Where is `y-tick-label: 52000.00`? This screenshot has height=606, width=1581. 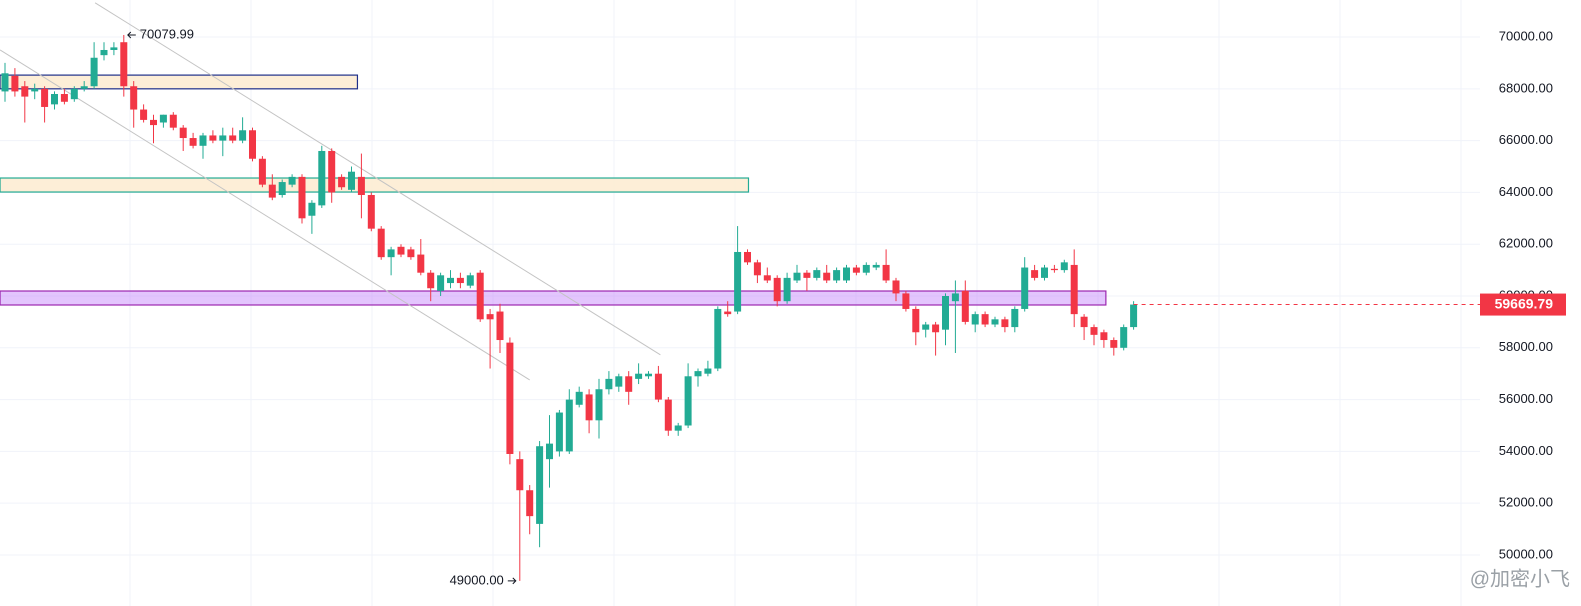
y-tick-label: 52000.00 is located at coordinates (1526, 502).